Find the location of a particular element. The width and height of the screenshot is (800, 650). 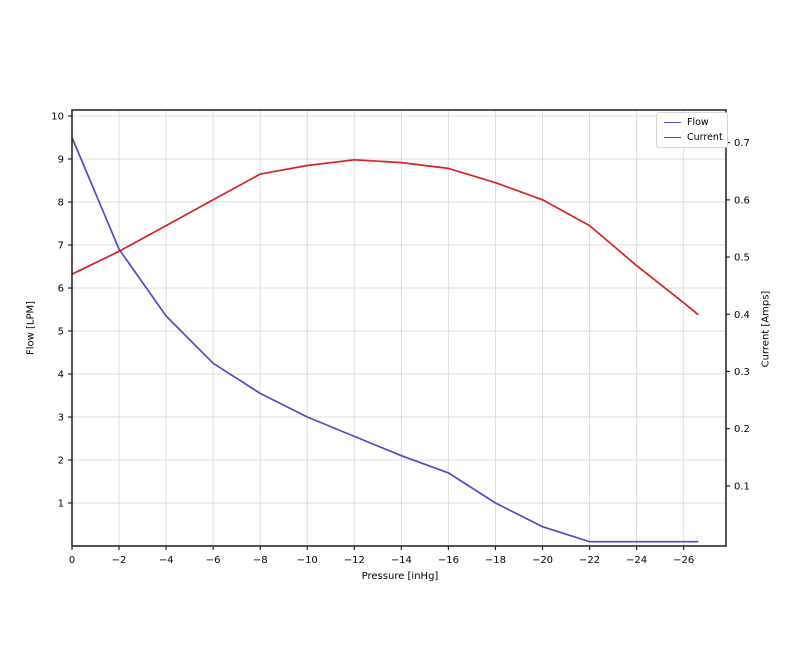

svg-text: −18 is located at coordinates (495, 560).